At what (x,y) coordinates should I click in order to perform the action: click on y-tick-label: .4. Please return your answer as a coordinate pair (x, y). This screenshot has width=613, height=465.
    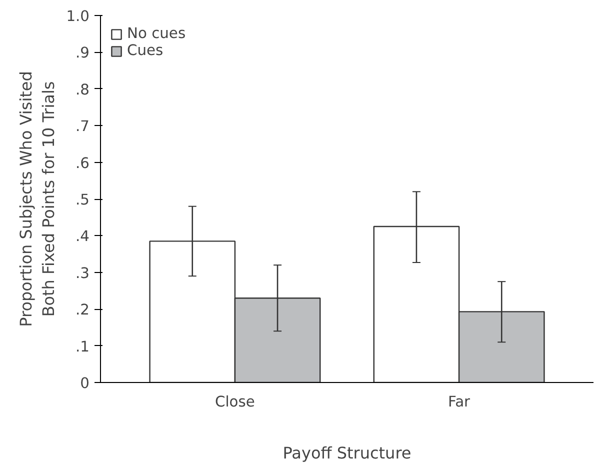
    Looking at the image, I should click on (83, 237).